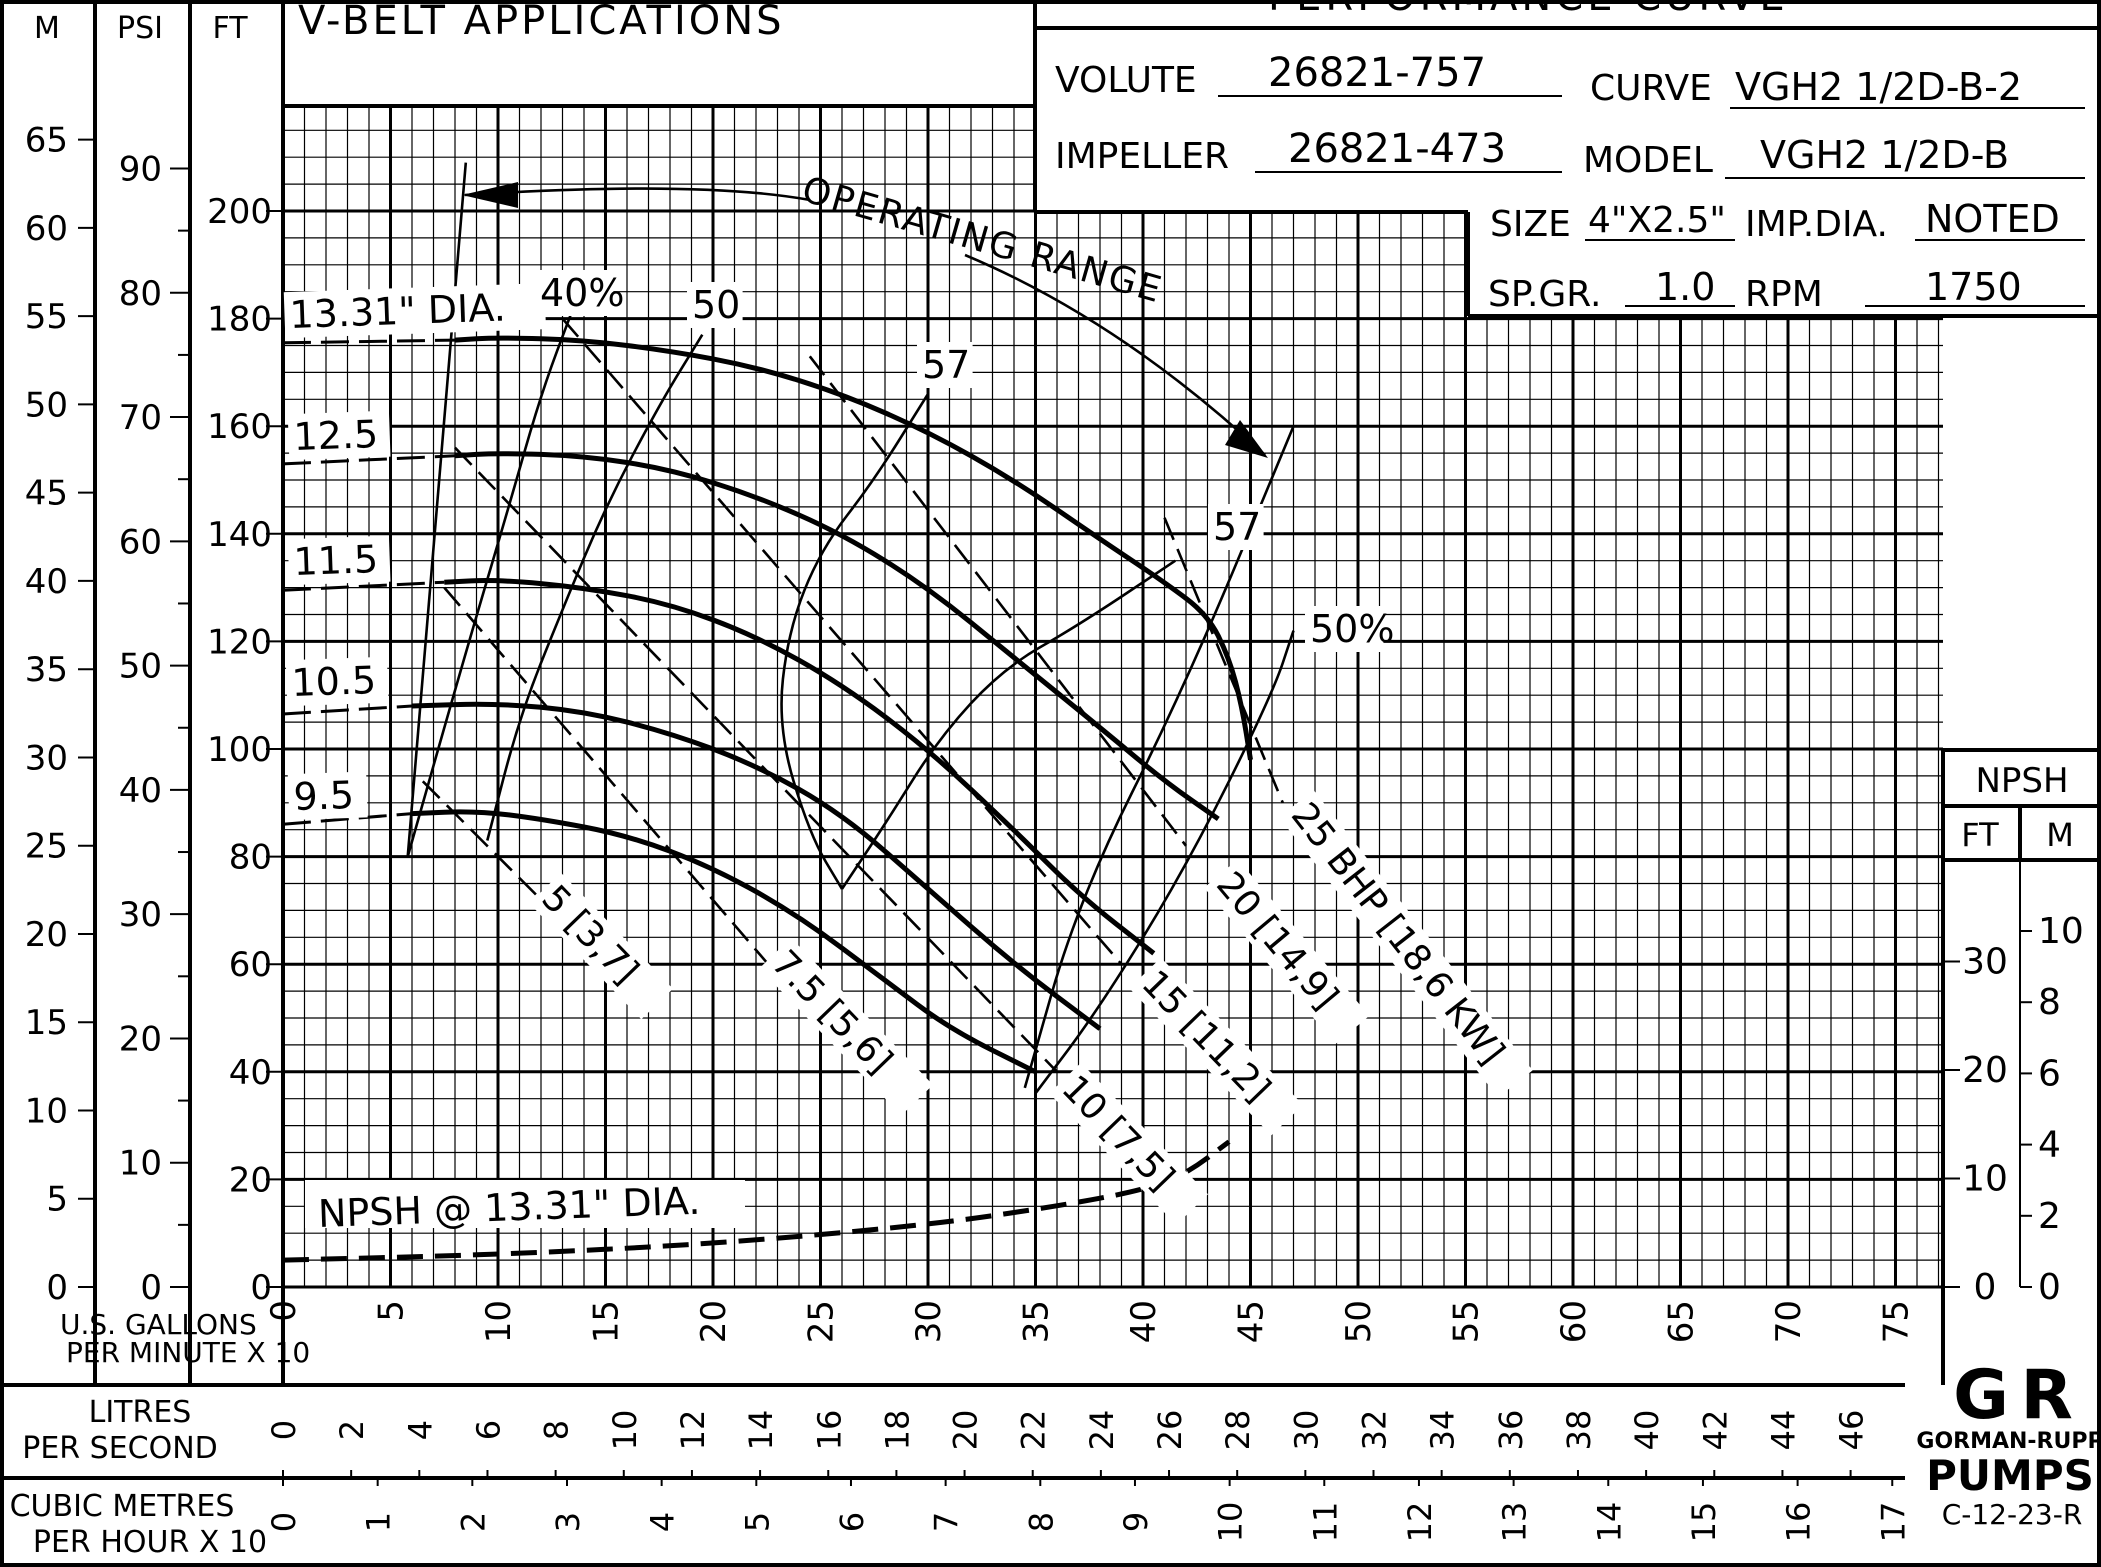  What do you see at coordinates (46, 582) in the screenshot?
I see `m-tick-label: 40` at bounding box center [46, 582].